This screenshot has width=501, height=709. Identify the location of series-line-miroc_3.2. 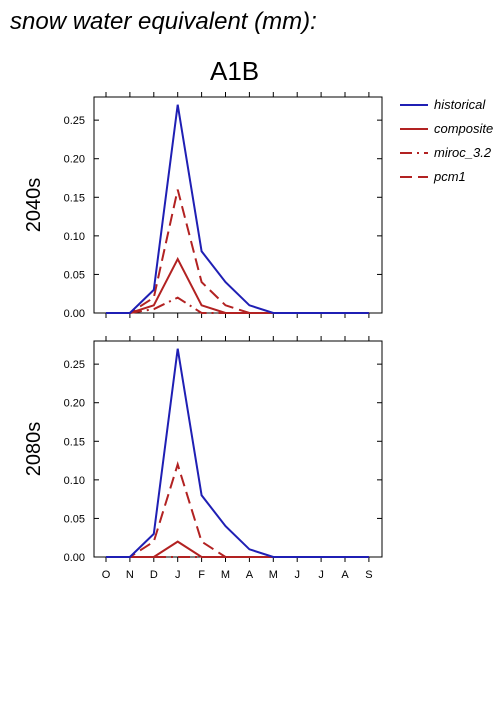
(237, 305).